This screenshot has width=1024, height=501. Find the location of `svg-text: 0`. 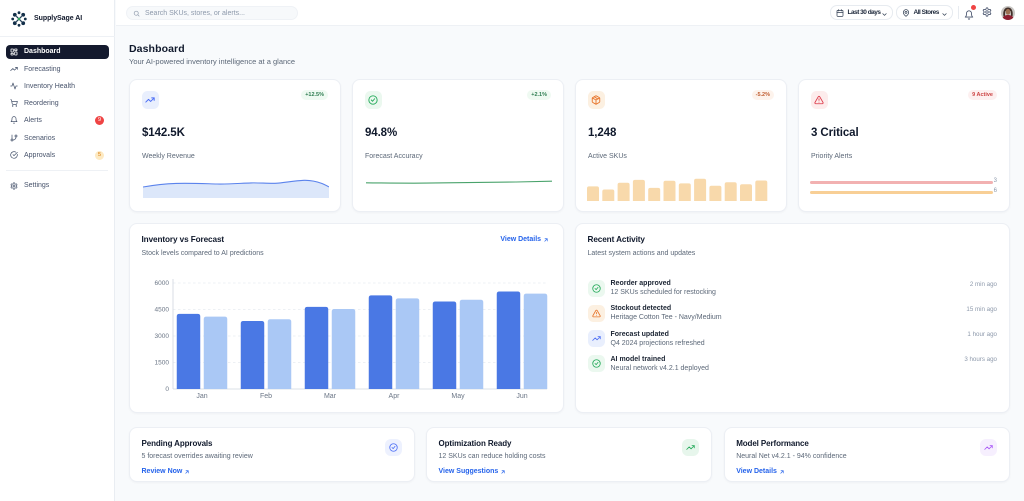

svg-text: 0 is located at coordinates (167, 389).